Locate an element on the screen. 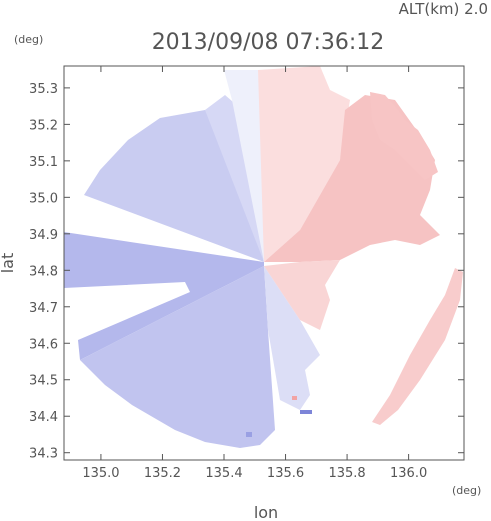 The height and width of the screenshot is (521, 491). y-axis-label: lat is located at coordinates (8, 263).